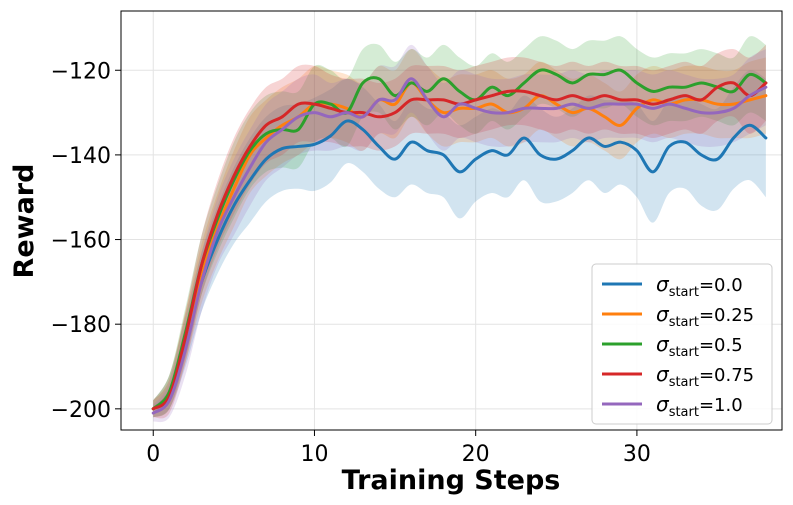  What do you see at coordinates (699, 346) in the screenshot?
I see `legend-label: σstart=0.5` at bounding box center [699, 346].